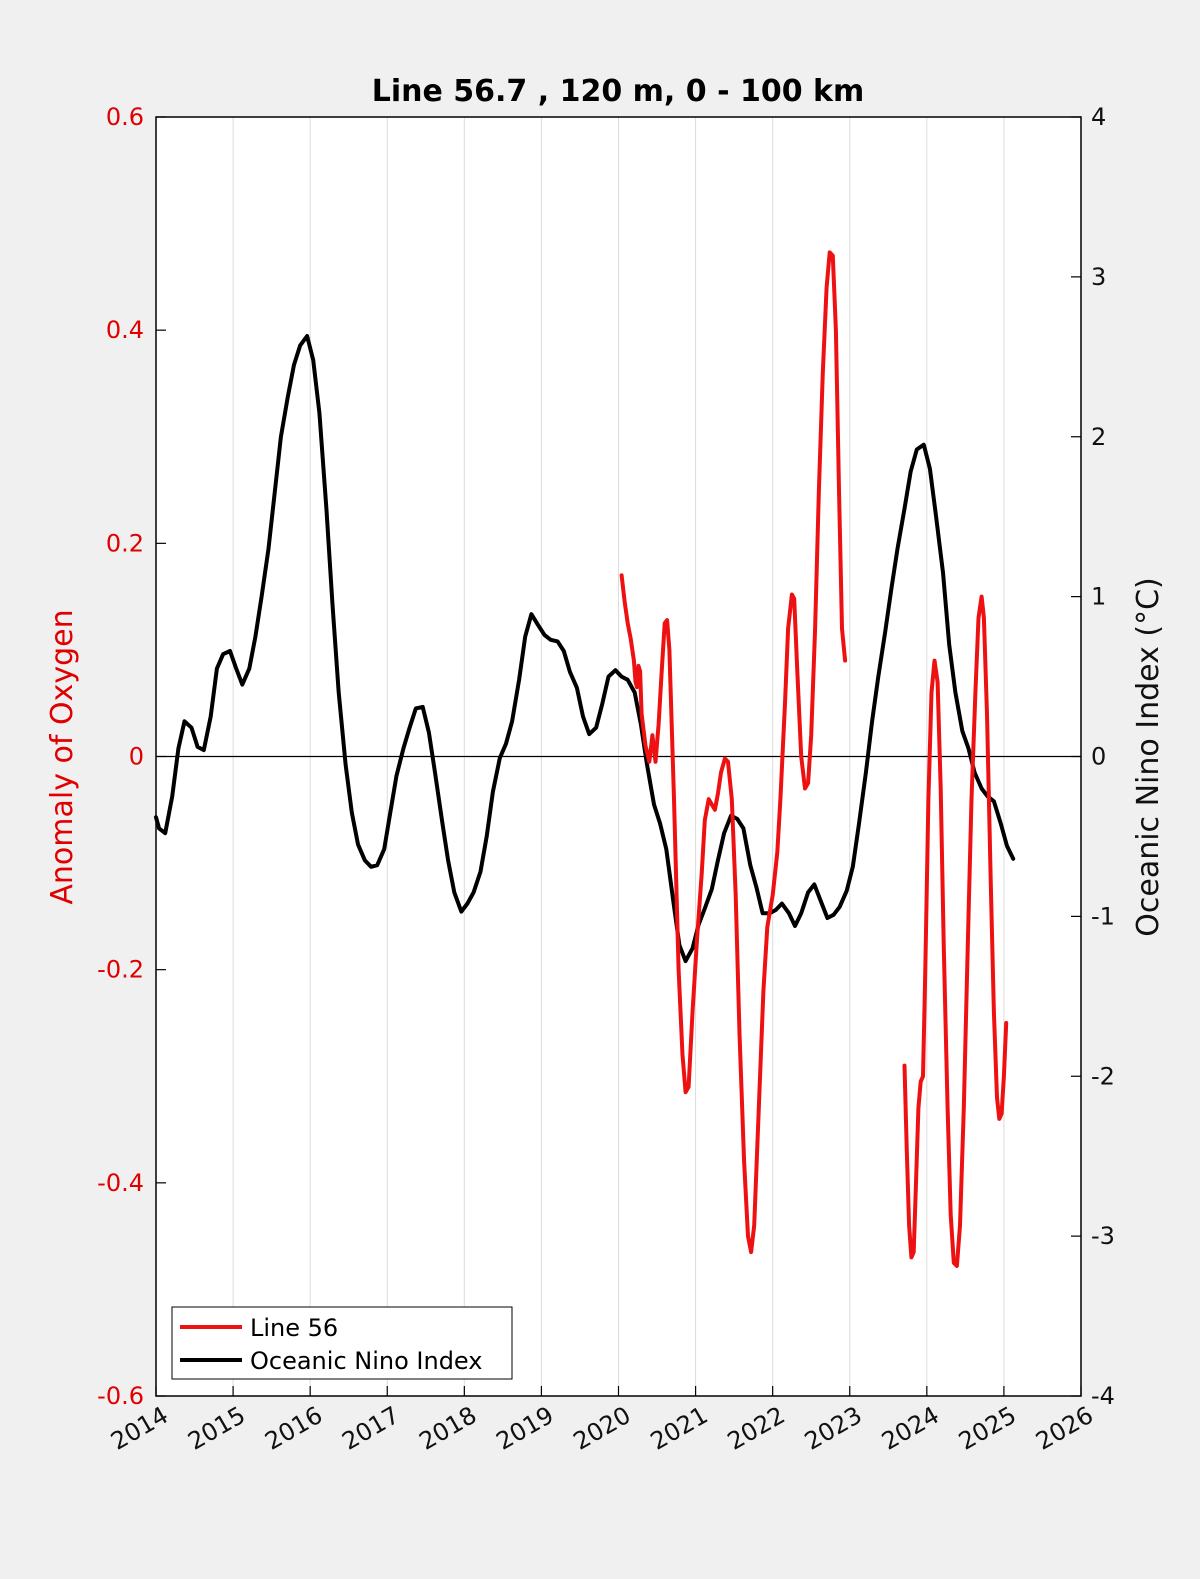  Describe the element at coordinates (1098, 437) in the screenshot. I see `y-right-tick-label: 2` at that location.